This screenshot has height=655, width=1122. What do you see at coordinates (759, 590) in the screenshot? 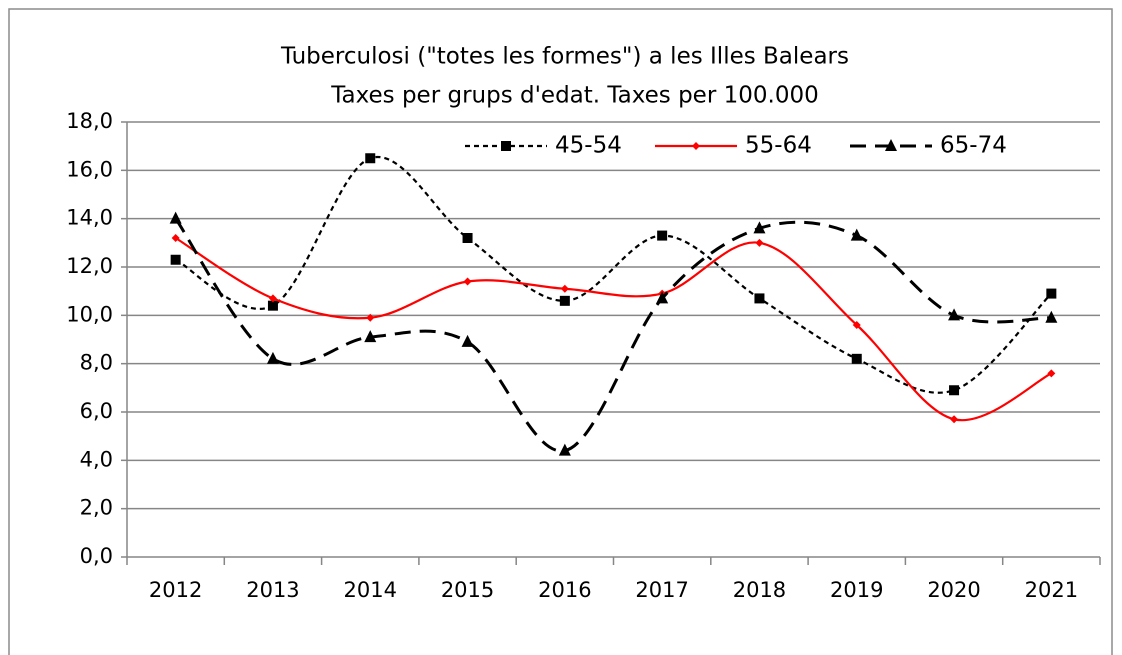
I see `x-tick-label: 2018` at bounding box center [759, 590].